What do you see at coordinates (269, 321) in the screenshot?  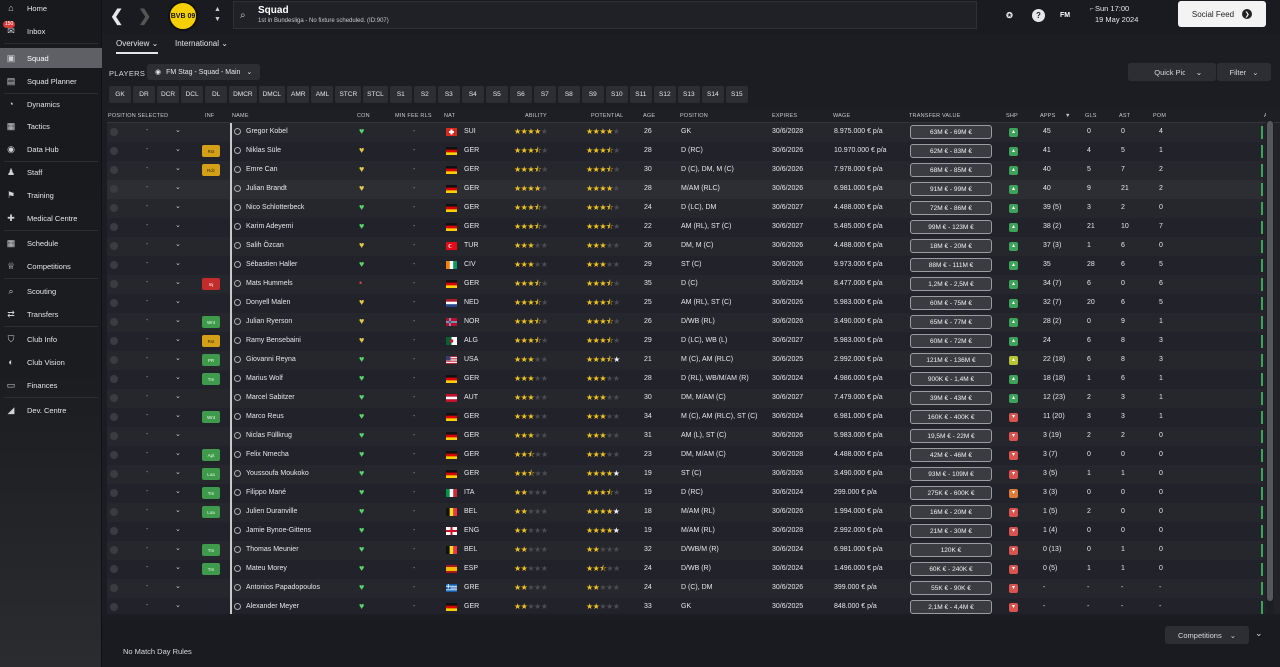 I see `player-name: Julian Ryerson` at bounding box center [269, 321].